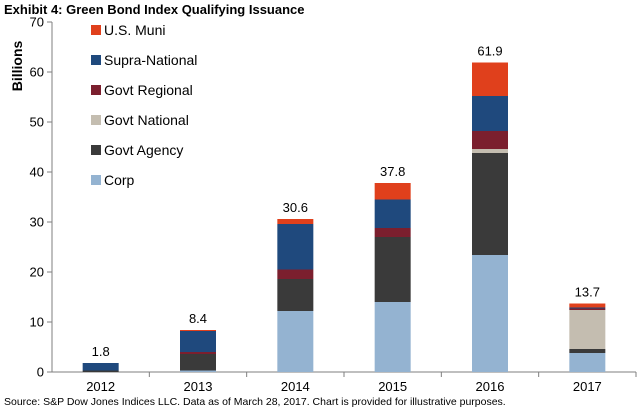  Describe the element at coordinates (100, 386) in the screenshot. I see `x-tick-label: 2012` at that location.